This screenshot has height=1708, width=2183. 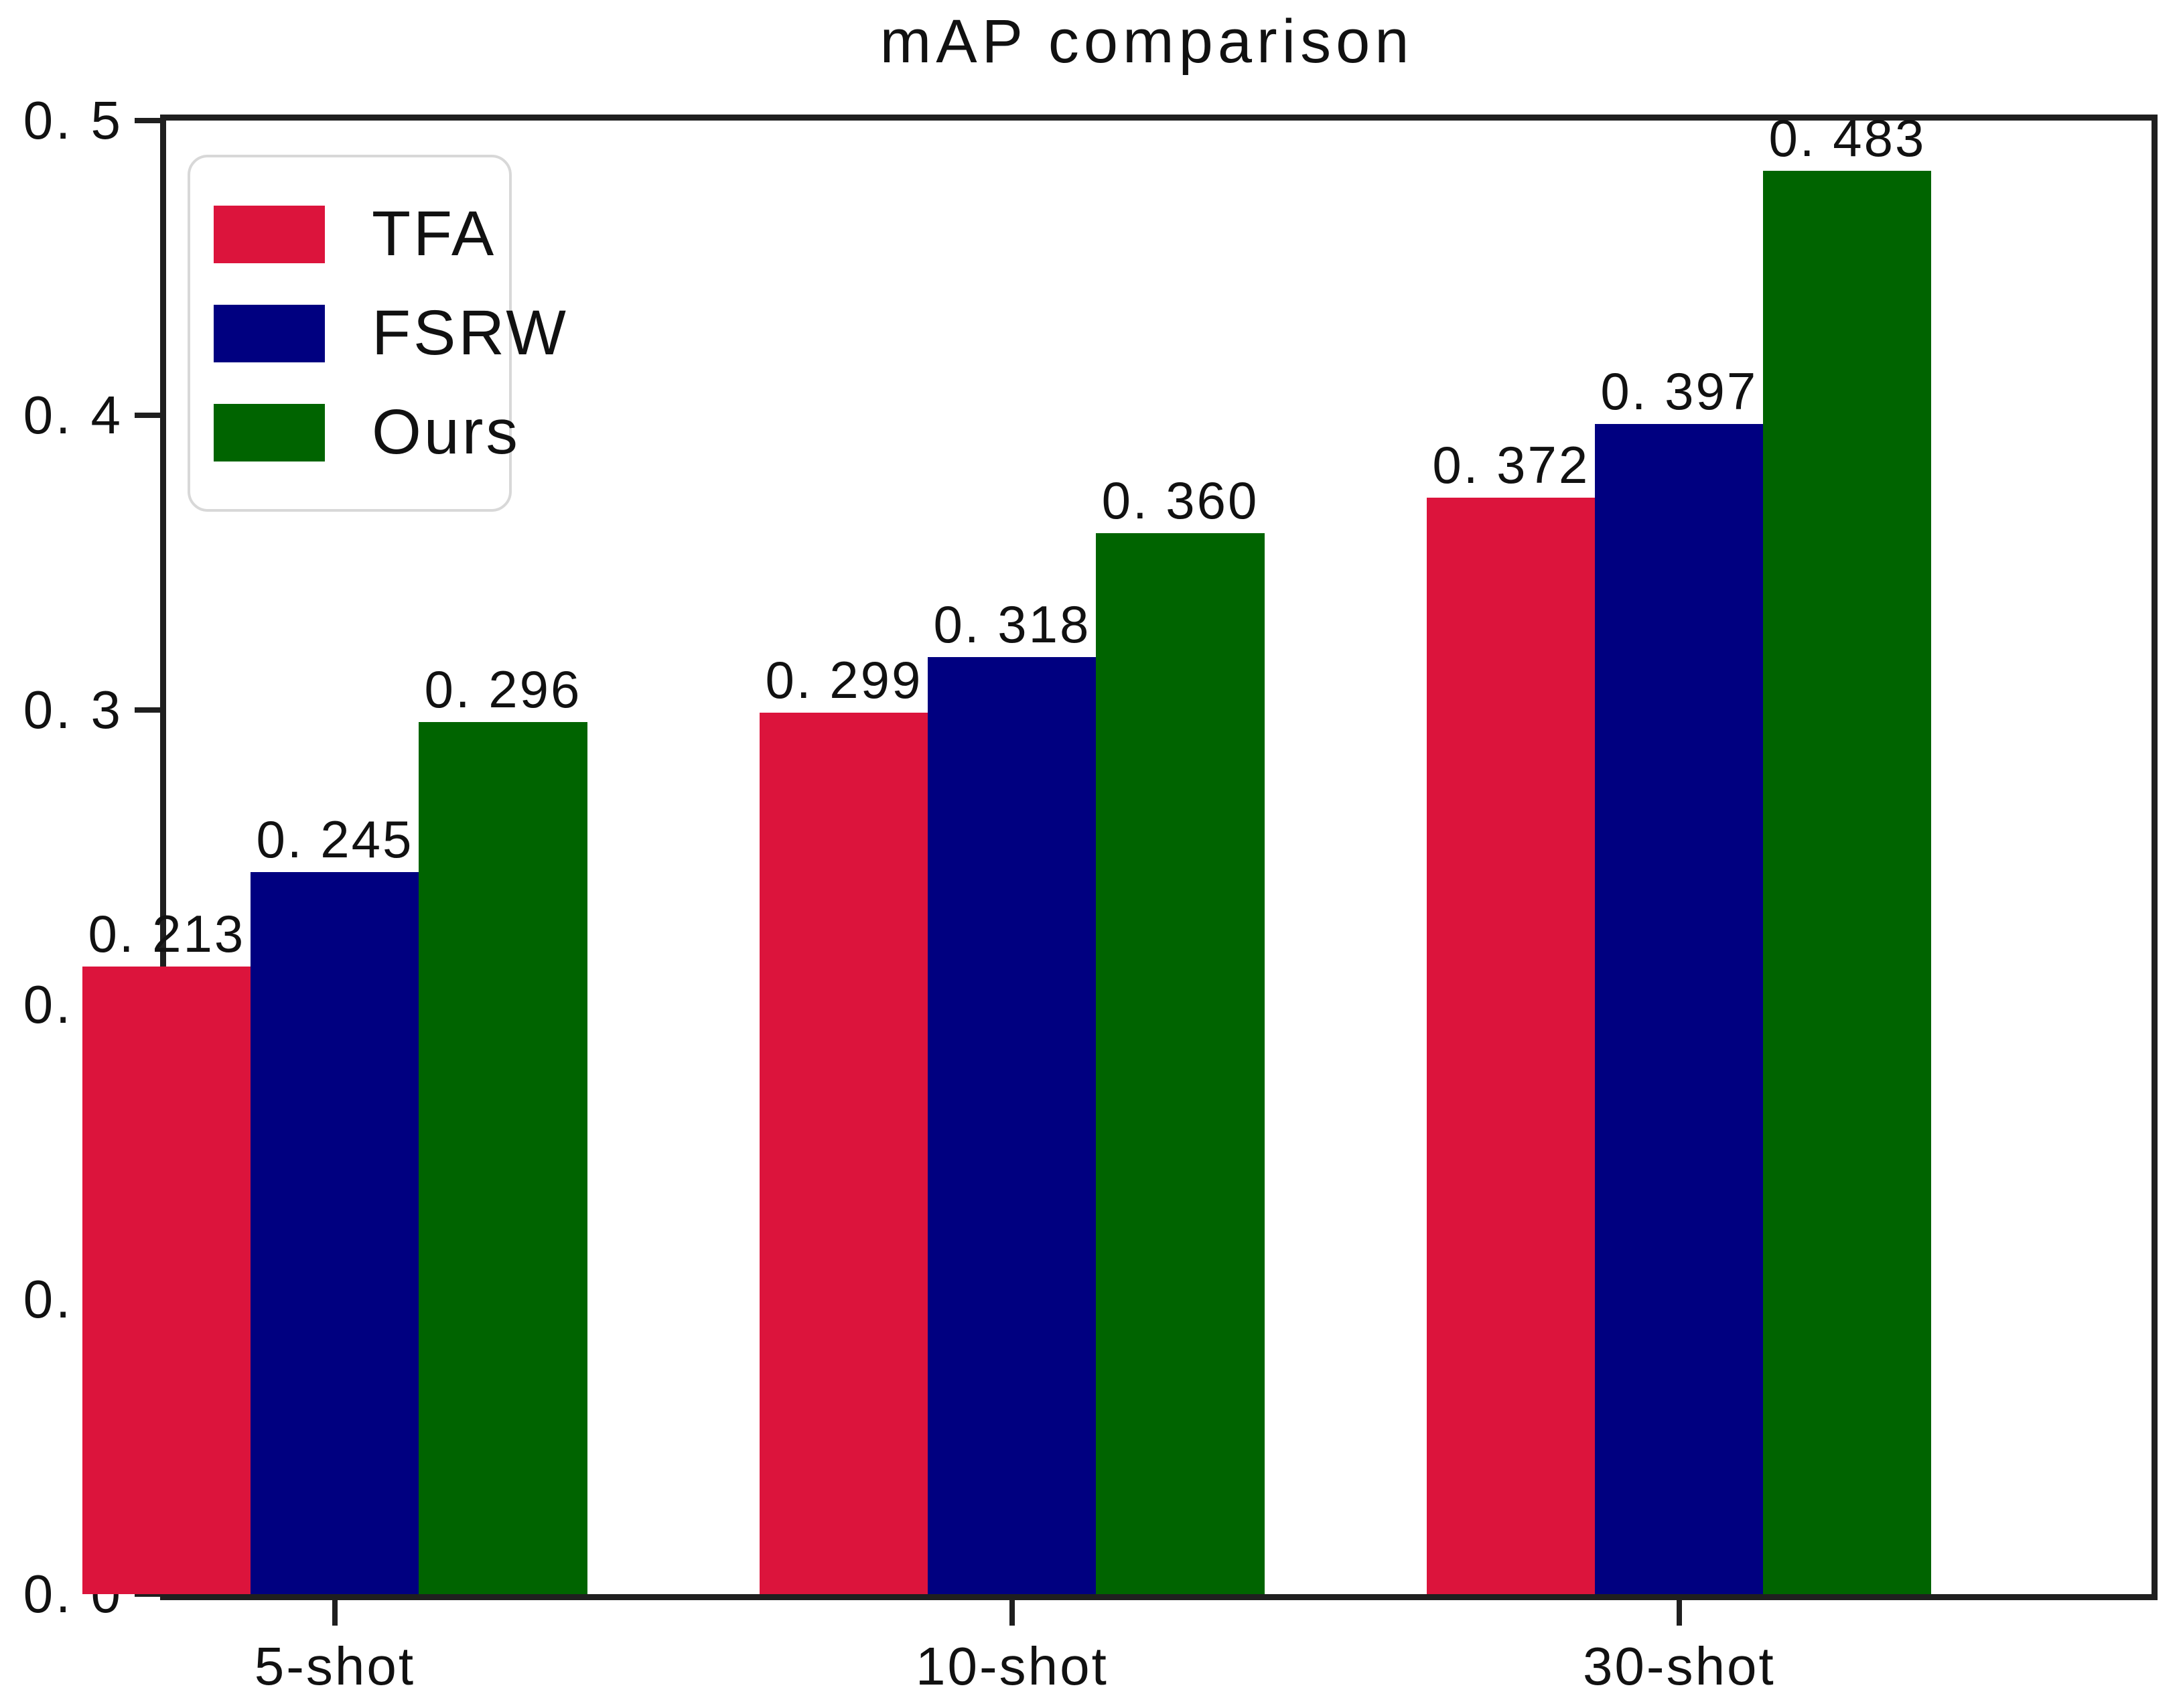 What do you see at coordinates (1180, 500) in the screenshot?
I see `bar-value-label: 0. 360` at bounding box center [1180, 500].